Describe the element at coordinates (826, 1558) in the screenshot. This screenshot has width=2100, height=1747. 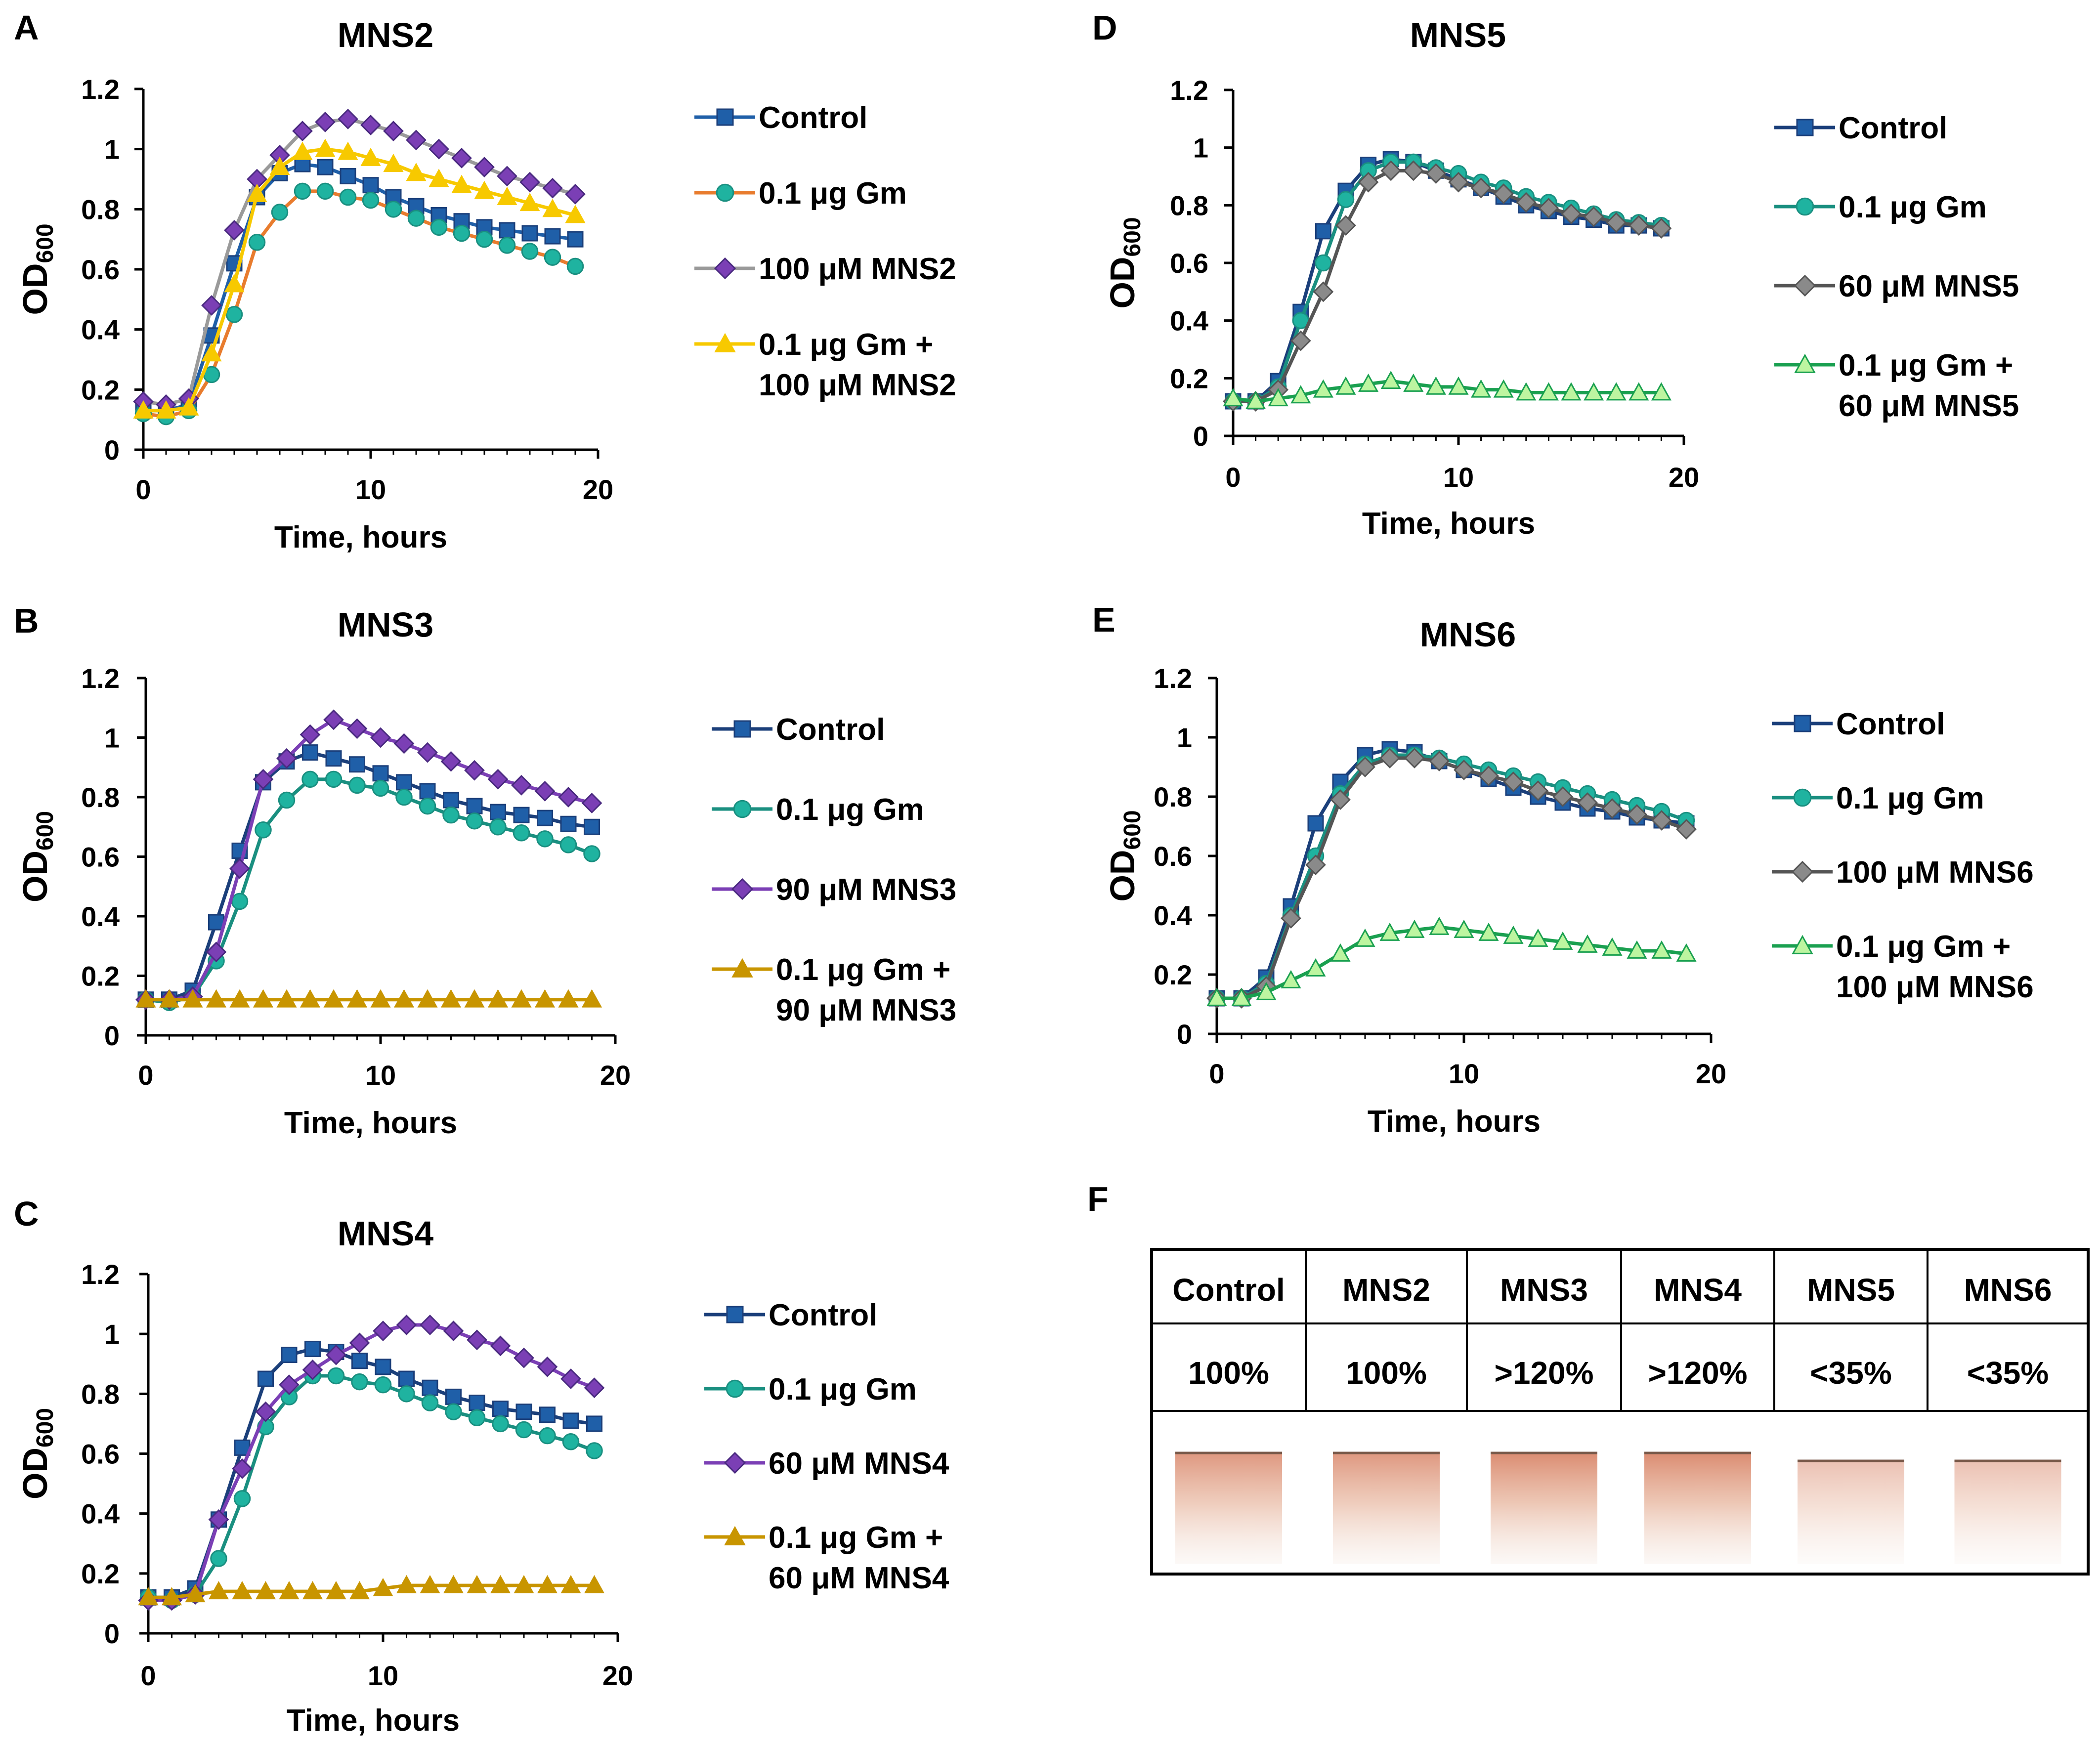
I see `legend-item: 0.1 μg Gm + 60 μM MNS4` at that location.